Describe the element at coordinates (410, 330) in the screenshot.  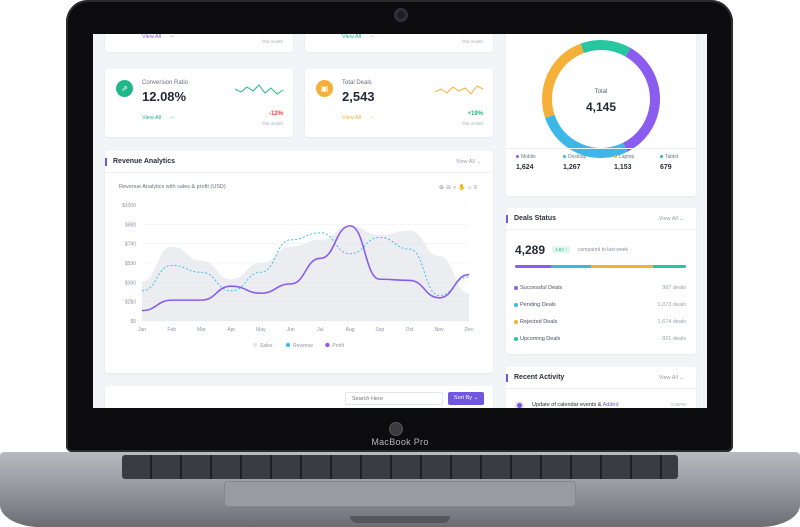
I see `x-tick-label: Oct` at that location.